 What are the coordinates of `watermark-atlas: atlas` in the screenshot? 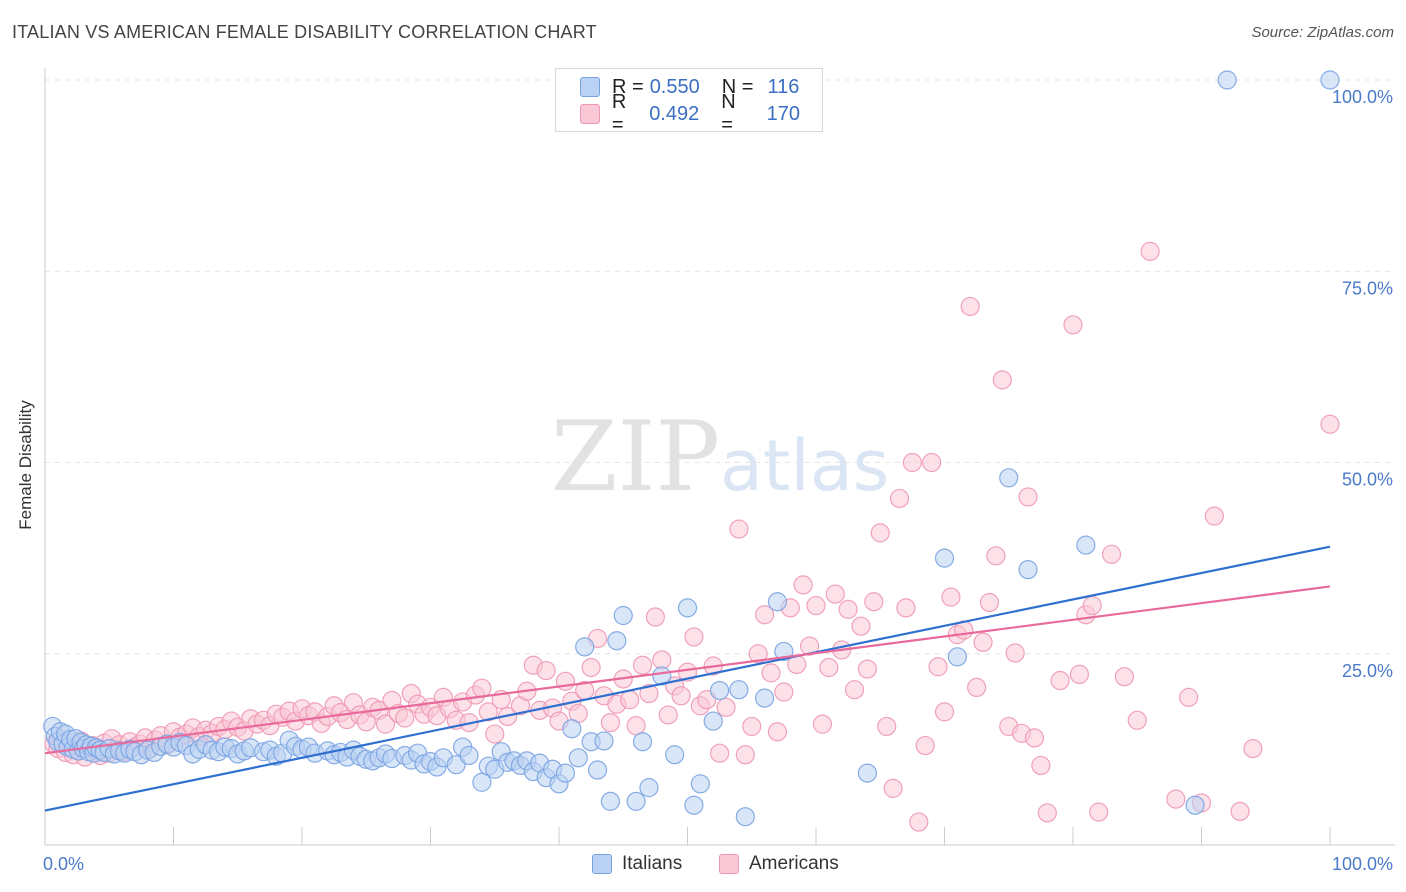 It's located at (804, 466).